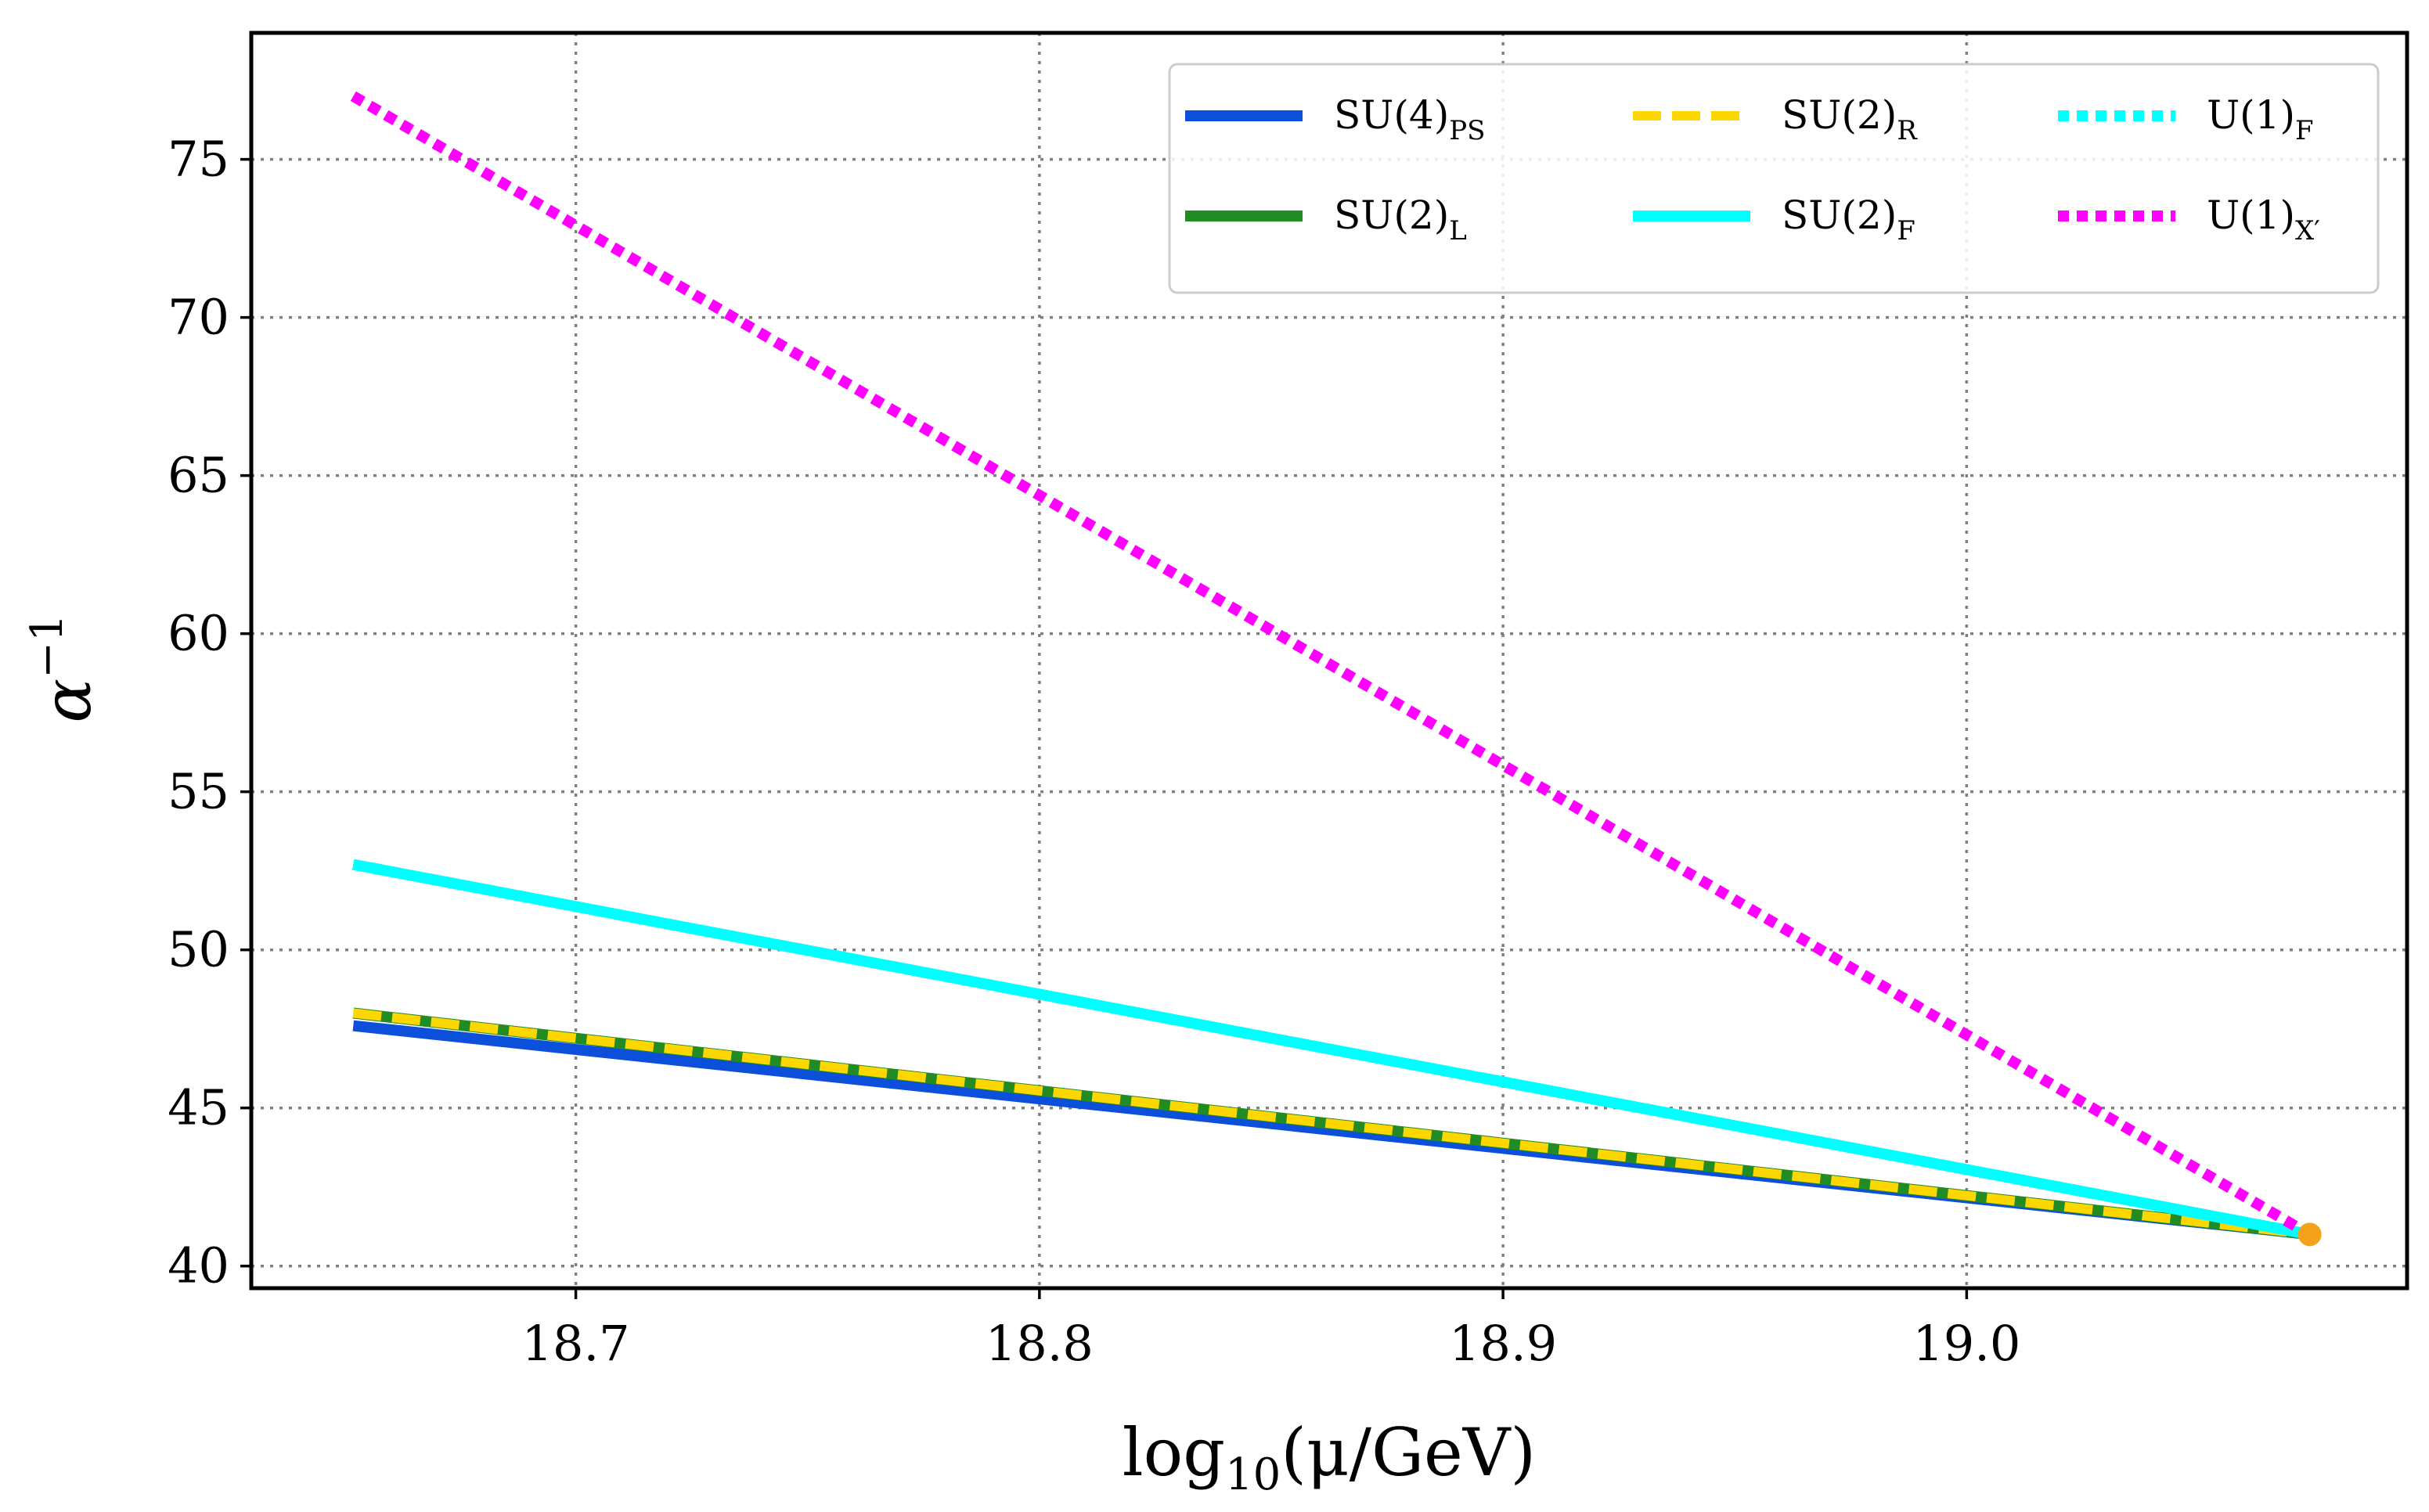  Describe the element at coordinates (198, 1107) in the screenshot. I see `y-tick-label: 45` at that location.